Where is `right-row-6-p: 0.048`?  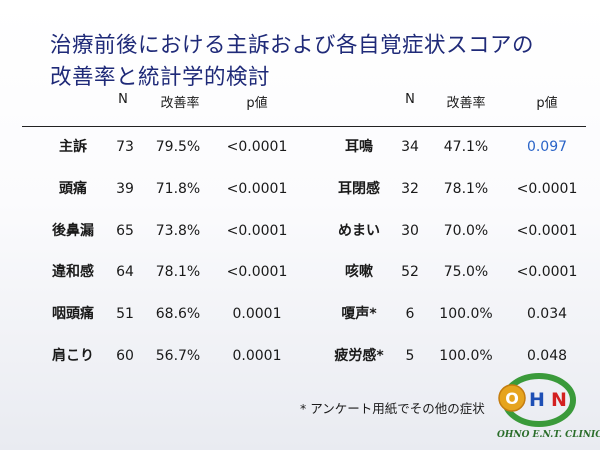
right-row-6-p: 0.048 is located at coordinates (547, 356).